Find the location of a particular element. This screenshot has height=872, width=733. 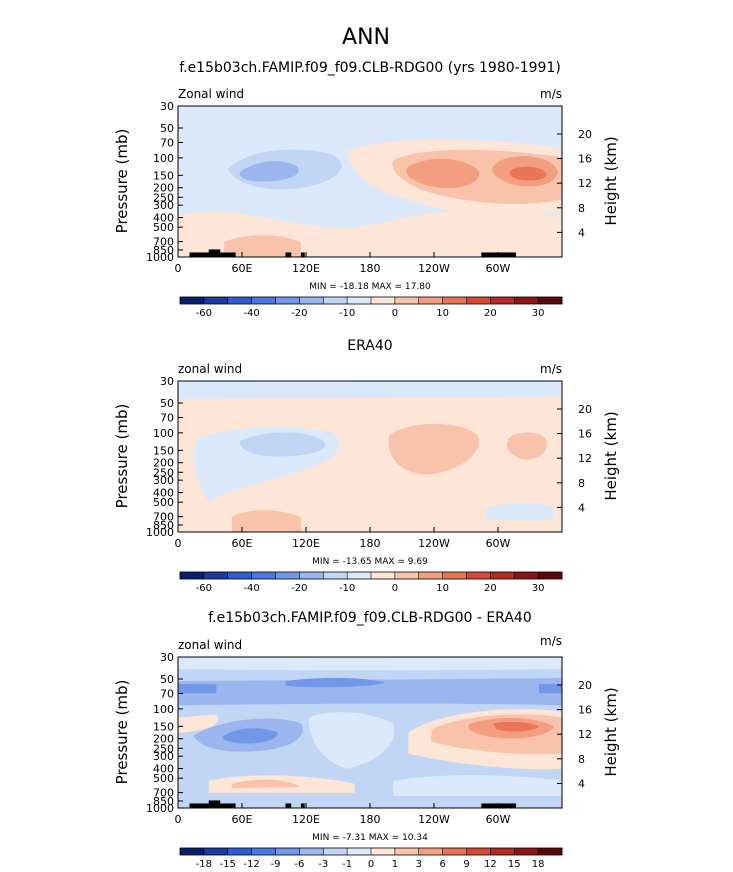

jet-max is located at coordinates (515, 726).